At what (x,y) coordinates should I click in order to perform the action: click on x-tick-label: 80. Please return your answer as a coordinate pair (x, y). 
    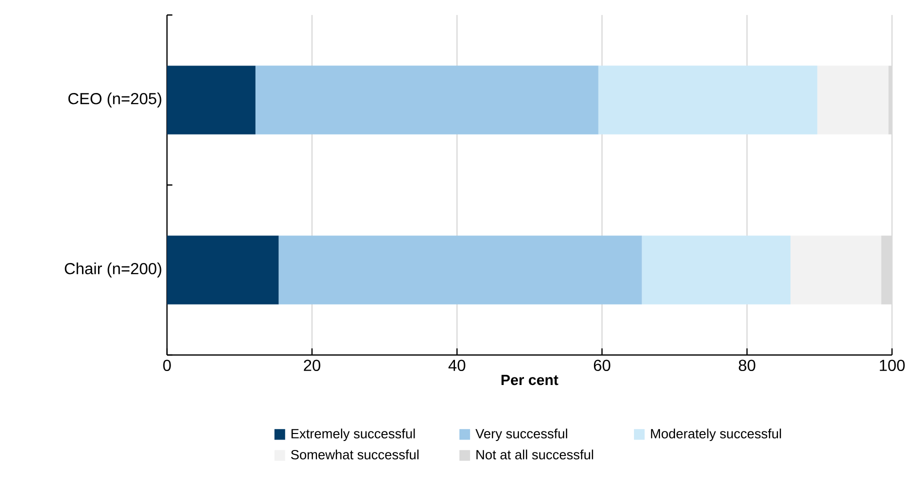
    Looking at the image, I should click on (747, 366).